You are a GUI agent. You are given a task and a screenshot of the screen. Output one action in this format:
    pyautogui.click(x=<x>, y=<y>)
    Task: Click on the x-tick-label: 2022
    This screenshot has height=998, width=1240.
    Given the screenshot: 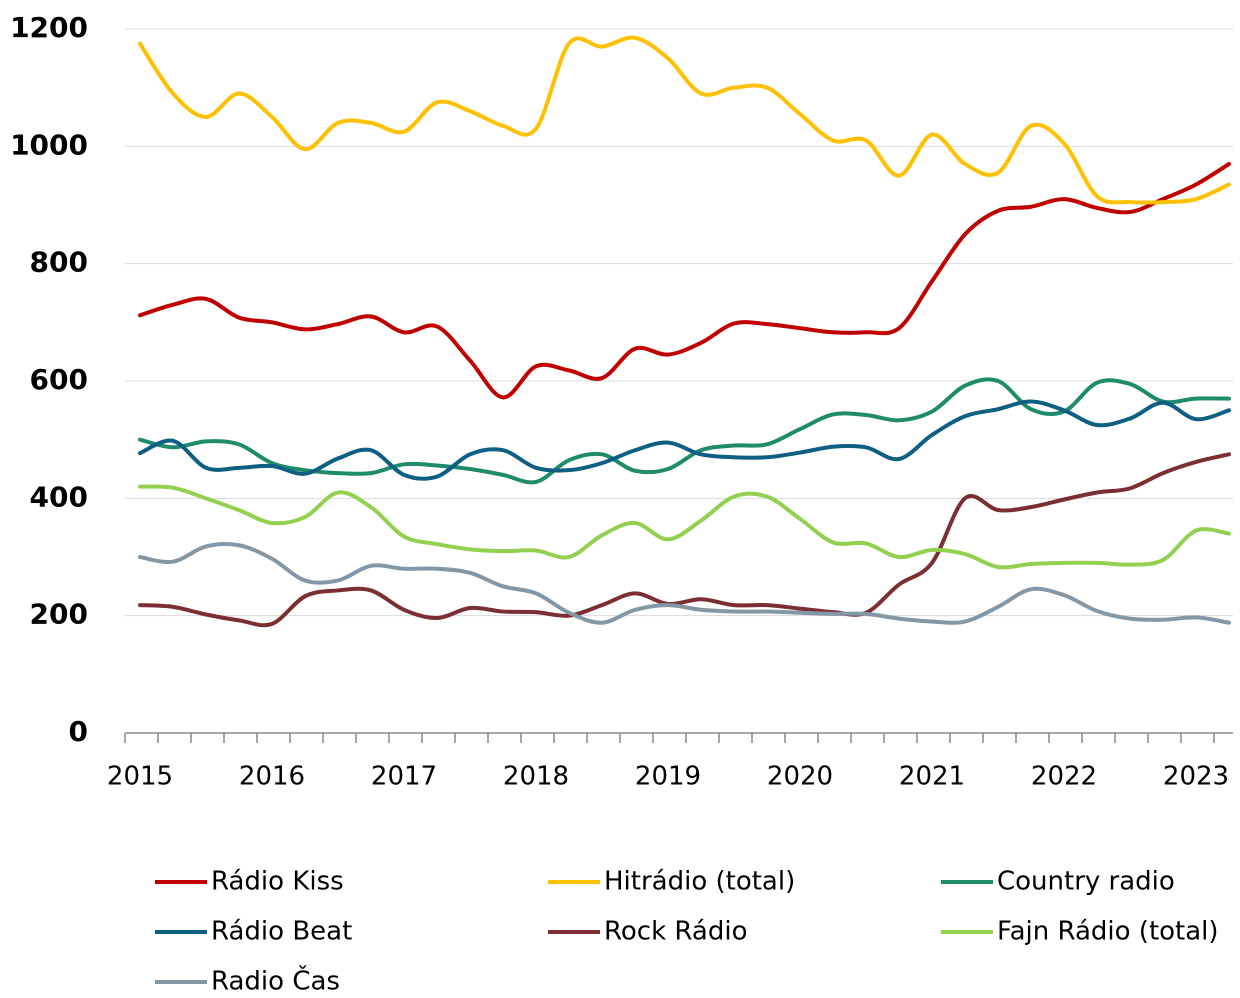 What is the action you would take?
    pyautogui.click(x=1064, y=777)
    